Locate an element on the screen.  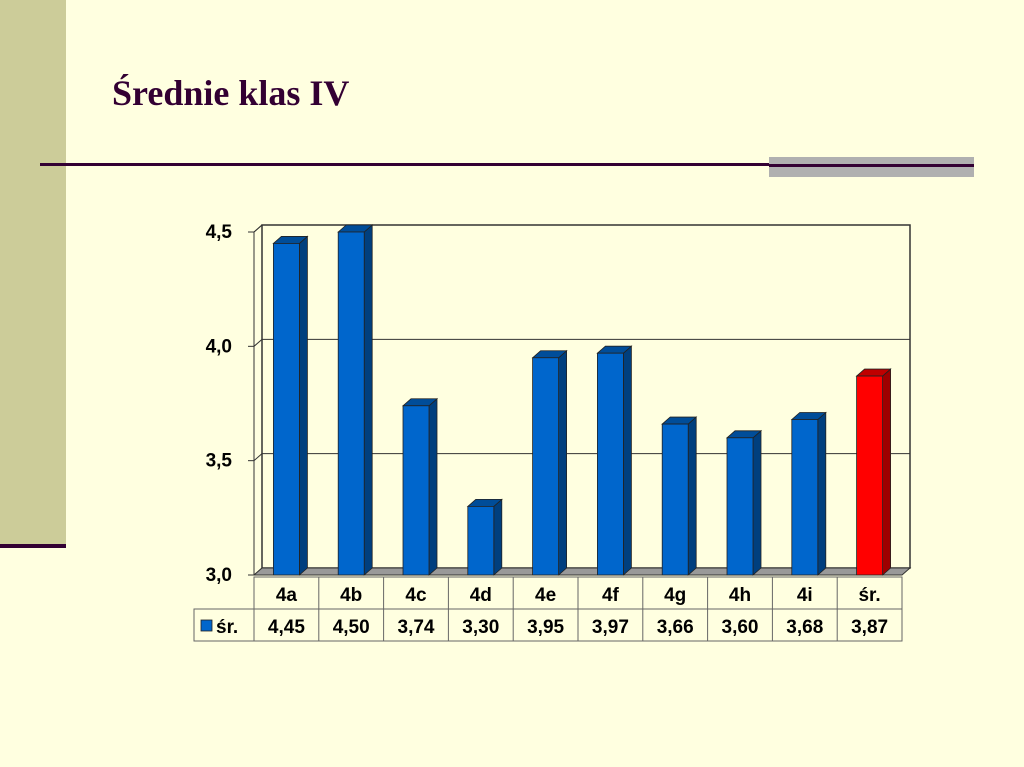
bar-4f is located at coordinates (614, 460).